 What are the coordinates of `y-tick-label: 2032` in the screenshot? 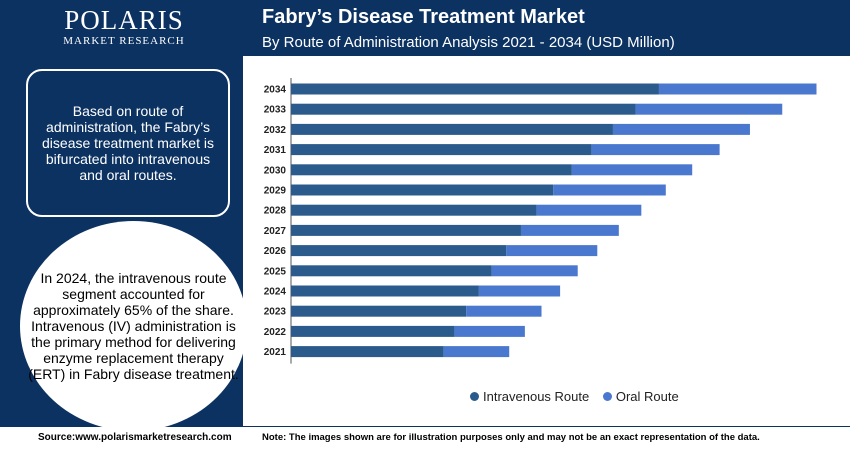 It's located at (275, 130).